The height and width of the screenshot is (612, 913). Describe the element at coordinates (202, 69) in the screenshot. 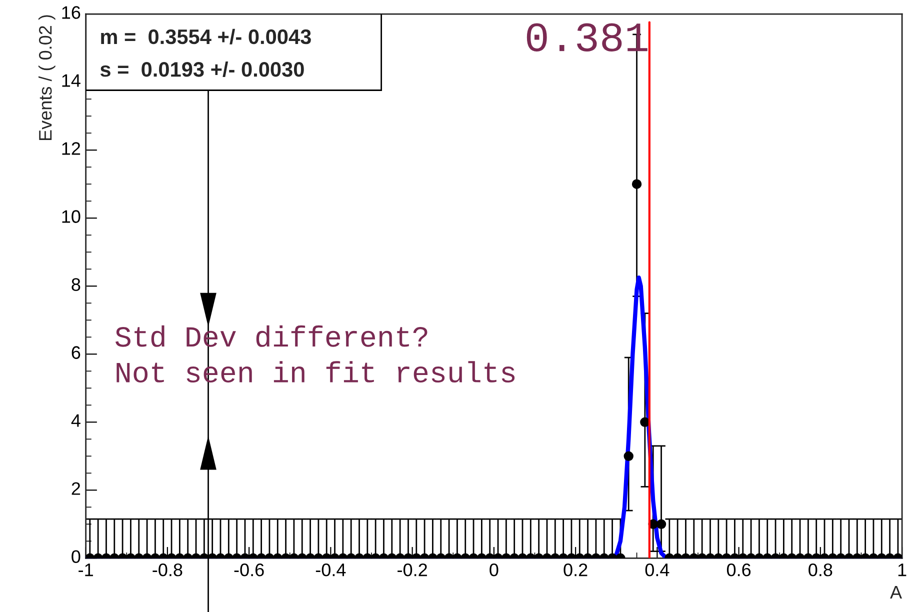

I see `annotation: s = 0.0193 +/- 0.0030` at that location.